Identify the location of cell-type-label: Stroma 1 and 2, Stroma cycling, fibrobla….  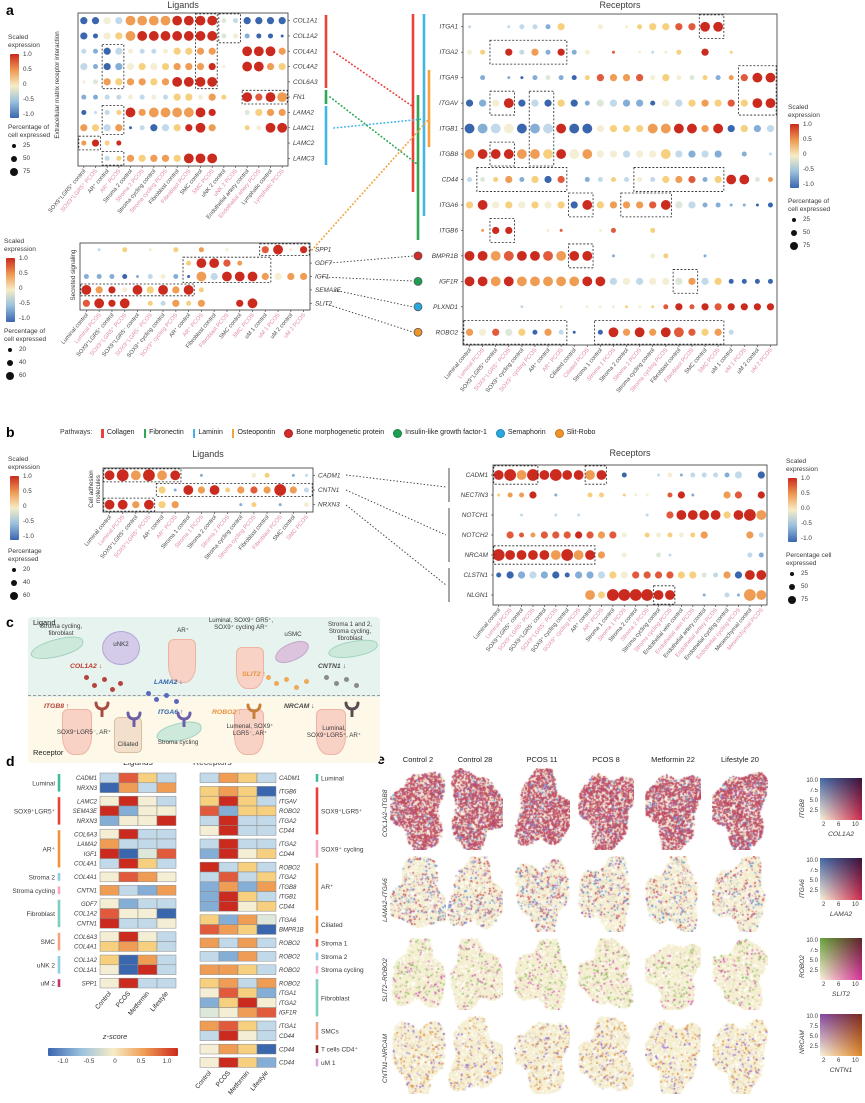
(350, 632).